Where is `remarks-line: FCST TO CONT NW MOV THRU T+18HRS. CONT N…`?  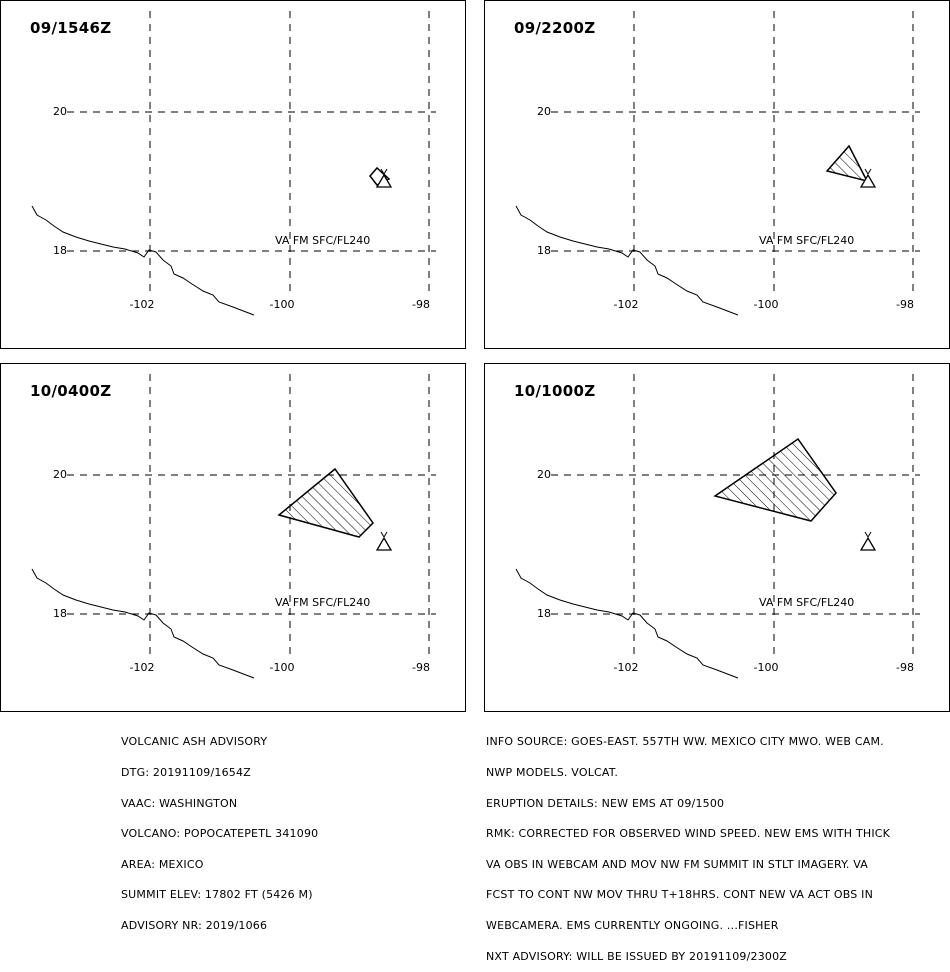 remarks-line: FCST TO CONT NW MOV THRU T+18HRS. CONT N… is located at coordinates (680, 895).